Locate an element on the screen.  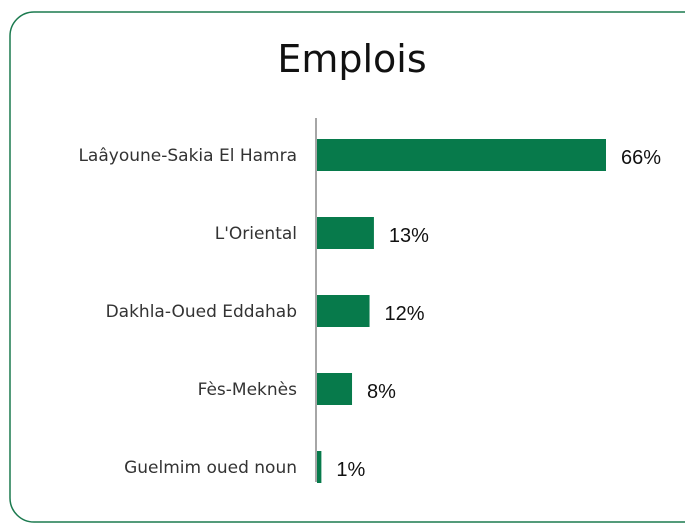
category-label: Fès-Meknès is located at coordinates (248, 390).